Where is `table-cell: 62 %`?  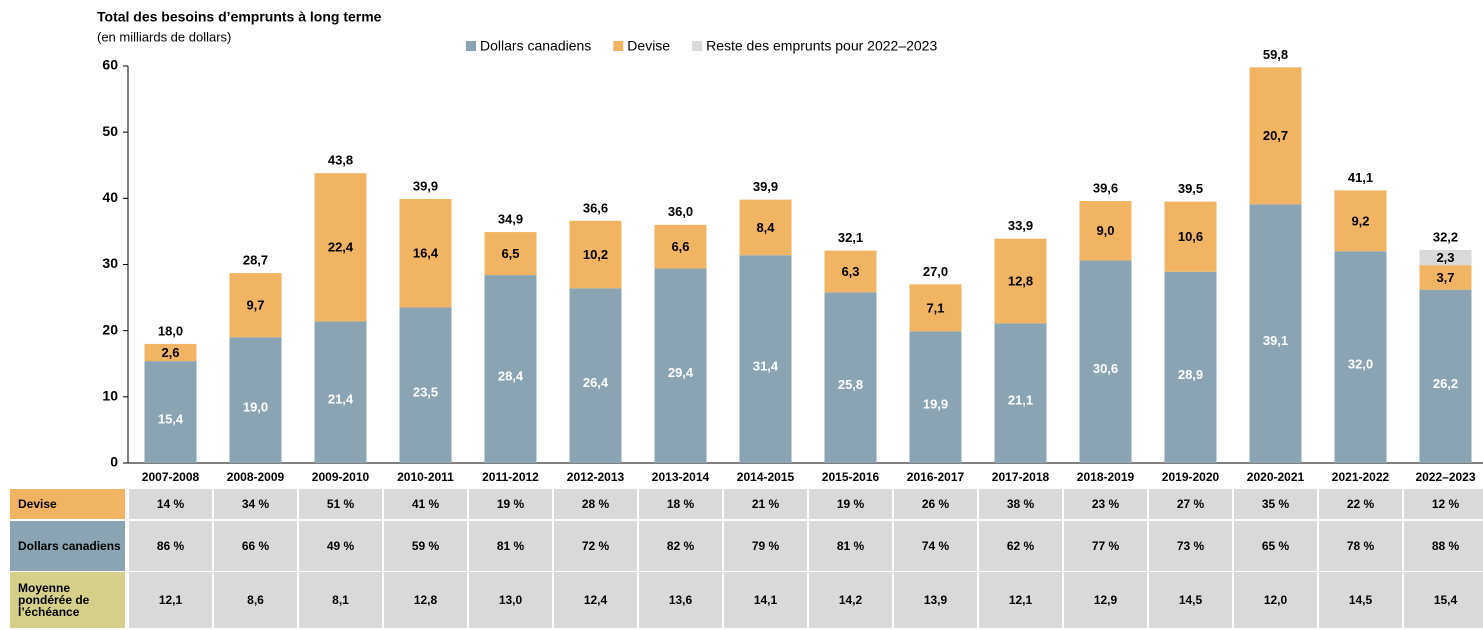
table-cell: 62 % is located at coordinates (1020, 546).